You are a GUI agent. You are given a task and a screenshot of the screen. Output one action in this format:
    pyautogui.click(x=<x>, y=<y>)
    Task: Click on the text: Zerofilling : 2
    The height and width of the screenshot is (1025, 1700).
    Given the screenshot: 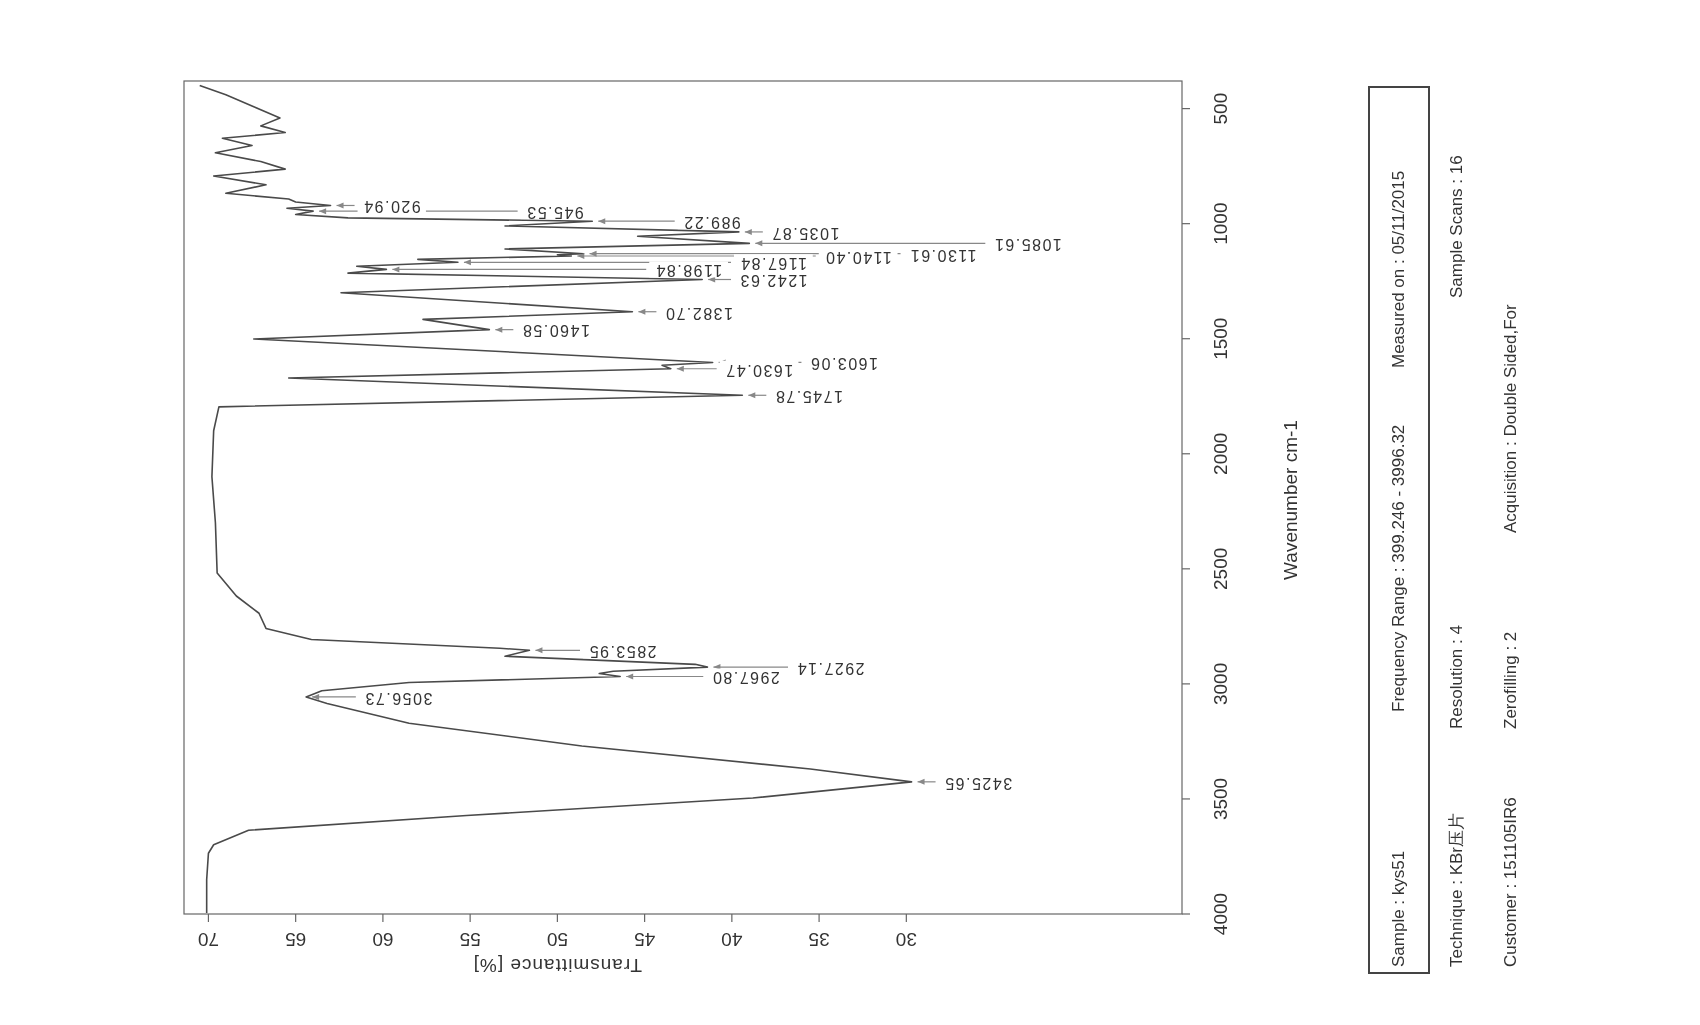 What is the action you would take?
    pyautogui.click(x=1511, y=680)
    